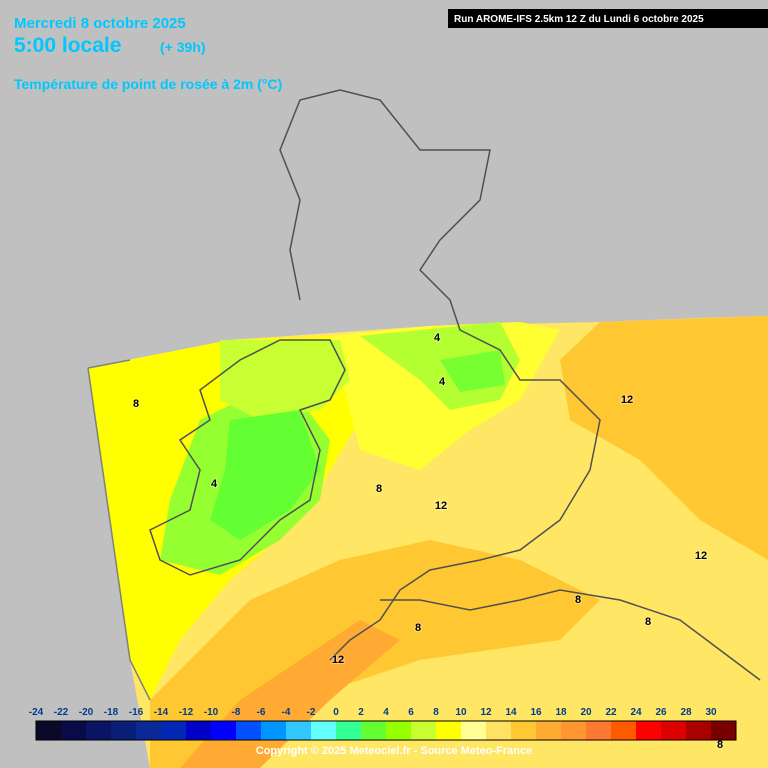 The image size is (768, 768). I want to click on legend-label: 2, so click(361, 712).